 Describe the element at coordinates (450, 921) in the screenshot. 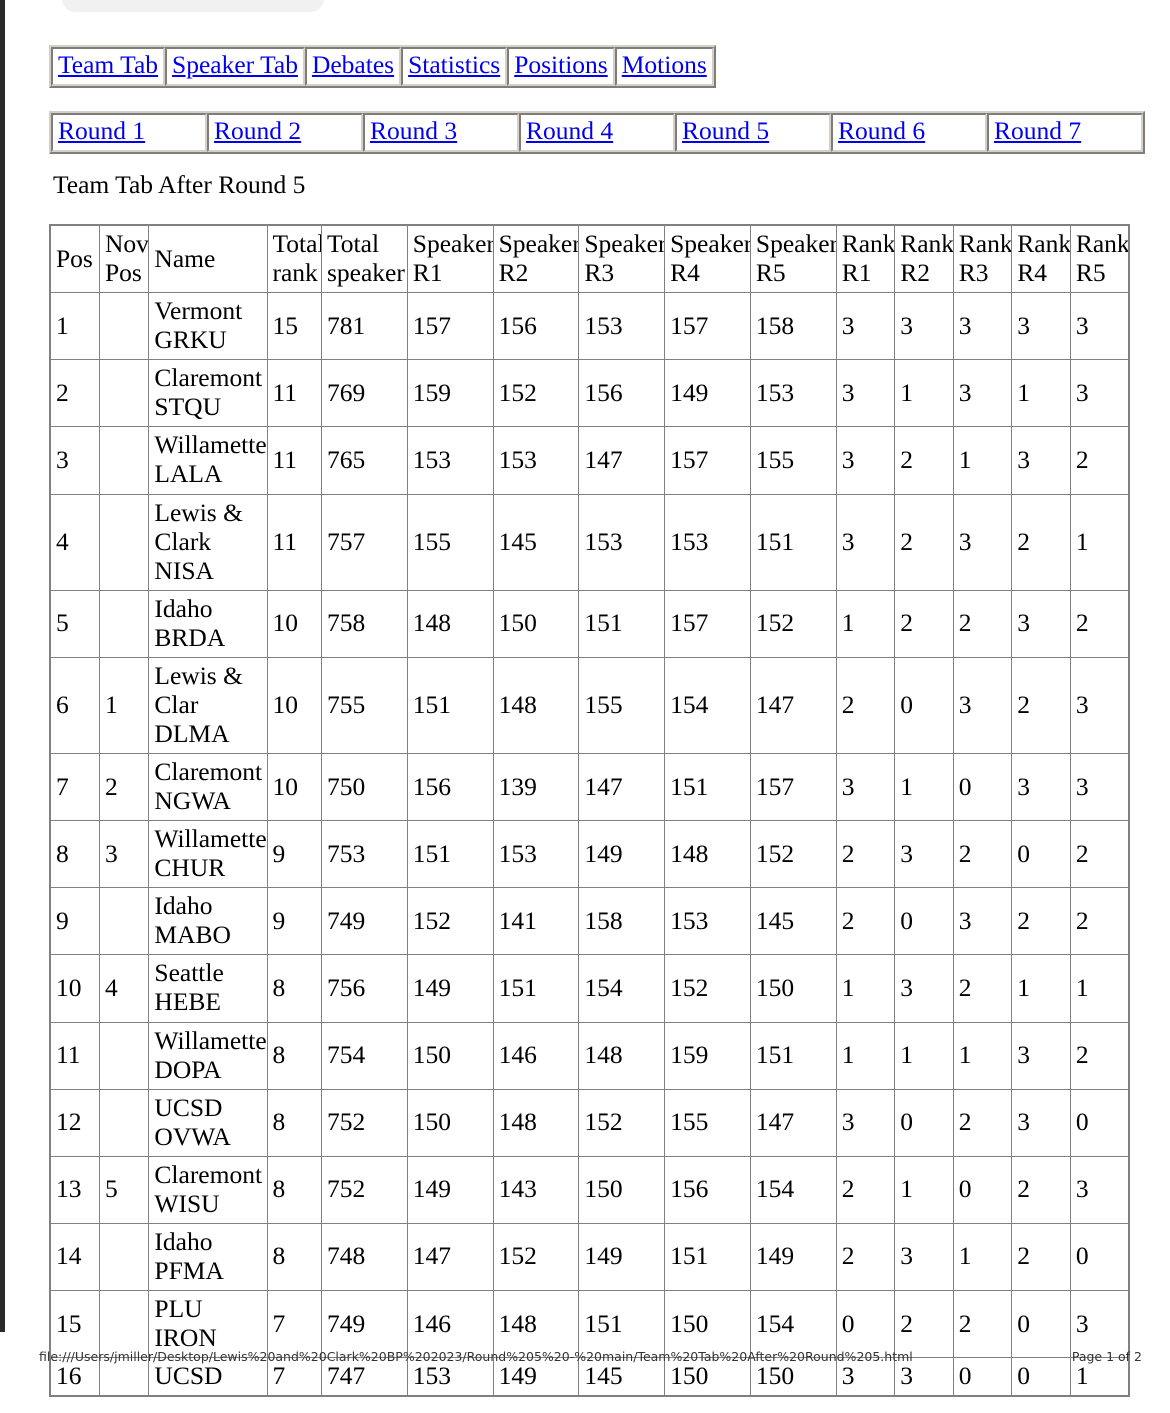

I see `cell-speaker-r1: 152` at that location.